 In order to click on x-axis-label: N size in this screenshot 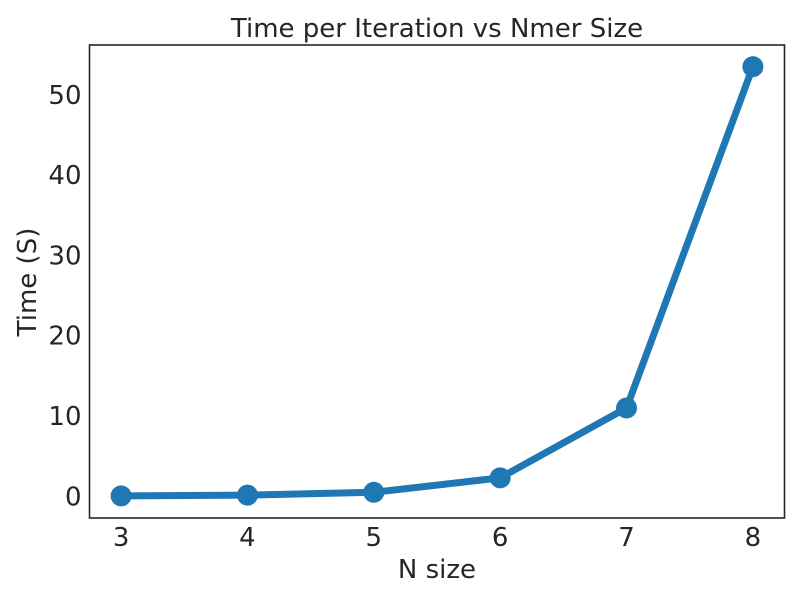, I will do `click(437, 570)`.